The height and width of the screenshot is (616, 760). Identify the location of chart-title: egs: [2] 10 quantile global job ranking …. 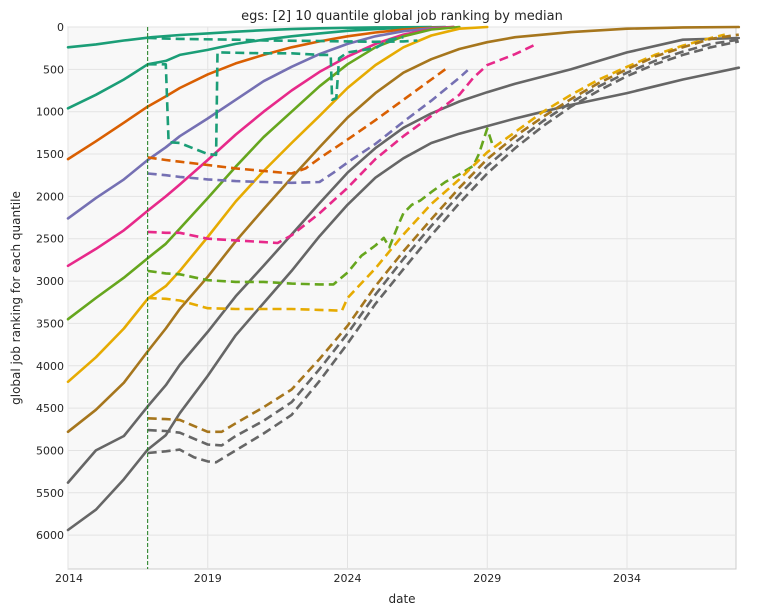
(402, 16).